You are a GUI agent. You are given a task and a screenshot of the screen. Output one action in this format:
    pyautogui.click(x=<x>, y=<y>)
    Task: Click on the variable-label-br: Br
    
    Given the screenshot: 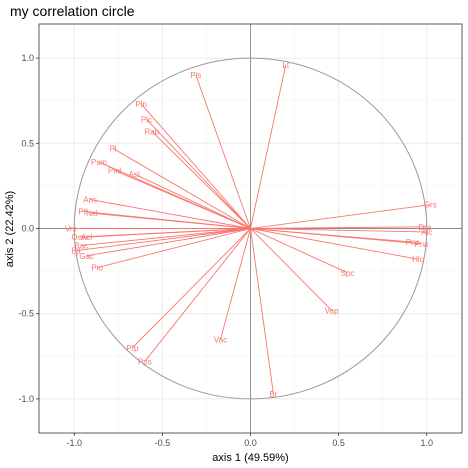 What is the action you would take?
    pyautogui.click(x=273, y=394)
    